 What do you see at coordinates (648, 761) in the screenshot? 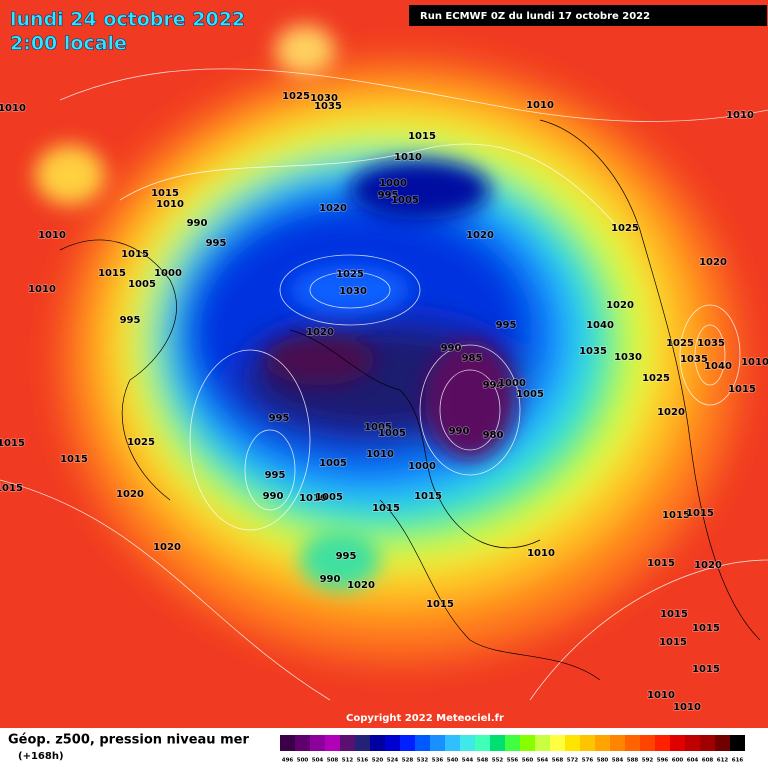
I see `colorbar-label: 592` at bounding box center [648, 761].